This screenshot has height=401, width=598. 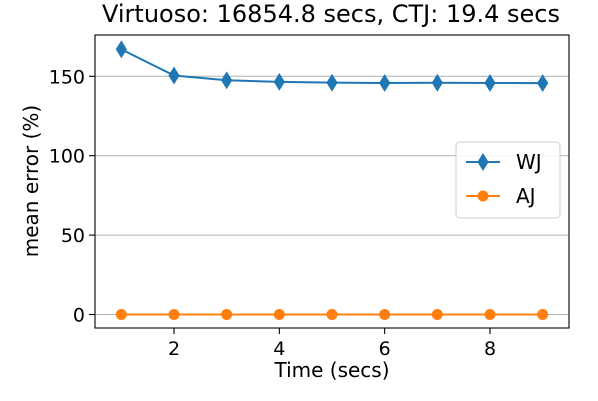 I want to click on legend-label: WJ, so click(x=529, y=162).